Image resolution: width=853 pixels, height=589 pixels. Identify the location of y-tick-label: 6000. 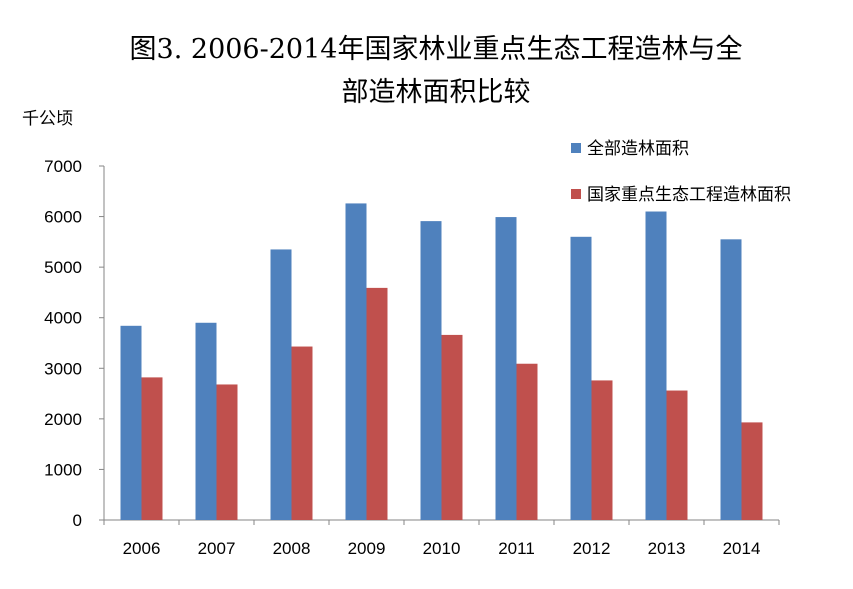
(63, 217).